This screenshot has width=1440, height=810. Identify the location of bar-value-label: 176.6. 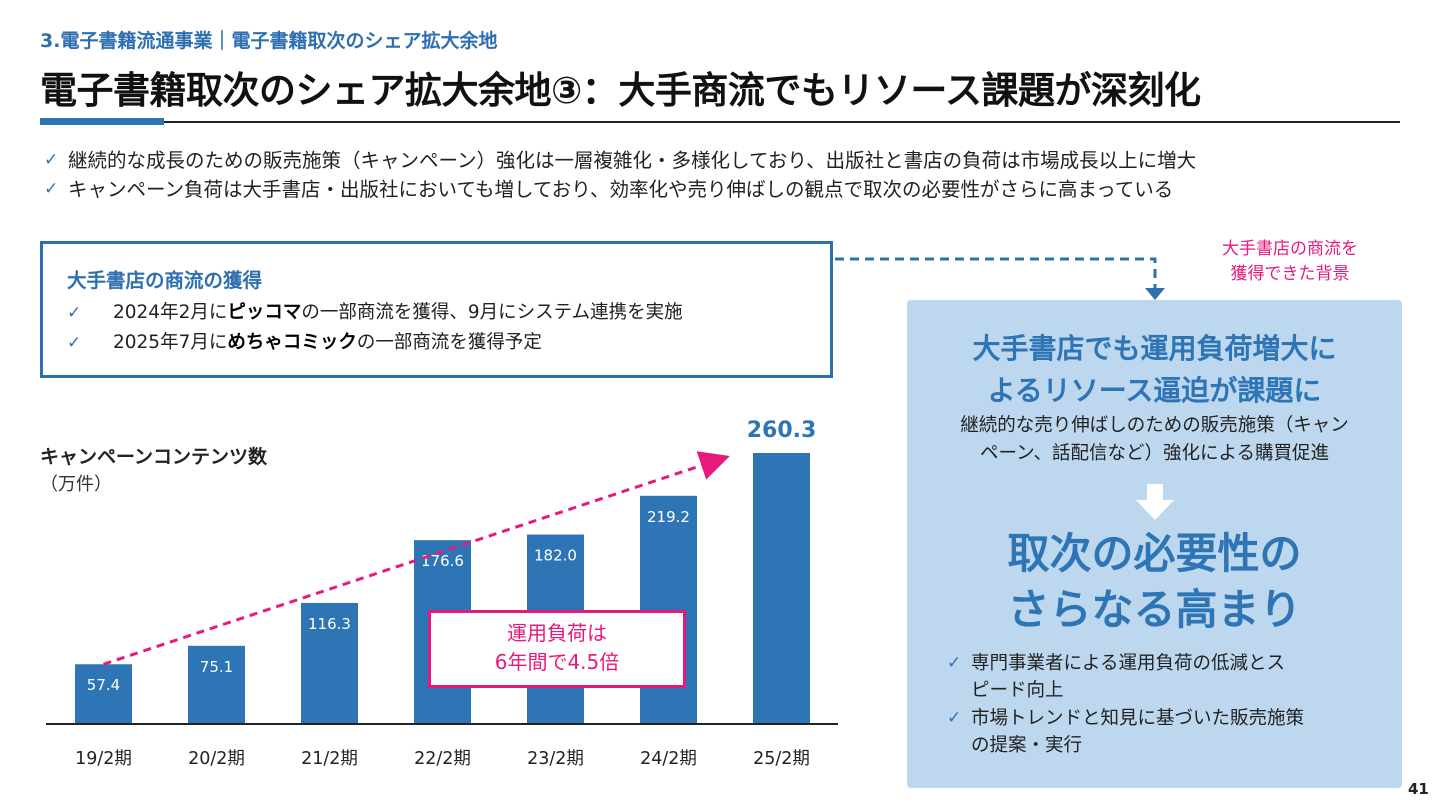
(442, 561).